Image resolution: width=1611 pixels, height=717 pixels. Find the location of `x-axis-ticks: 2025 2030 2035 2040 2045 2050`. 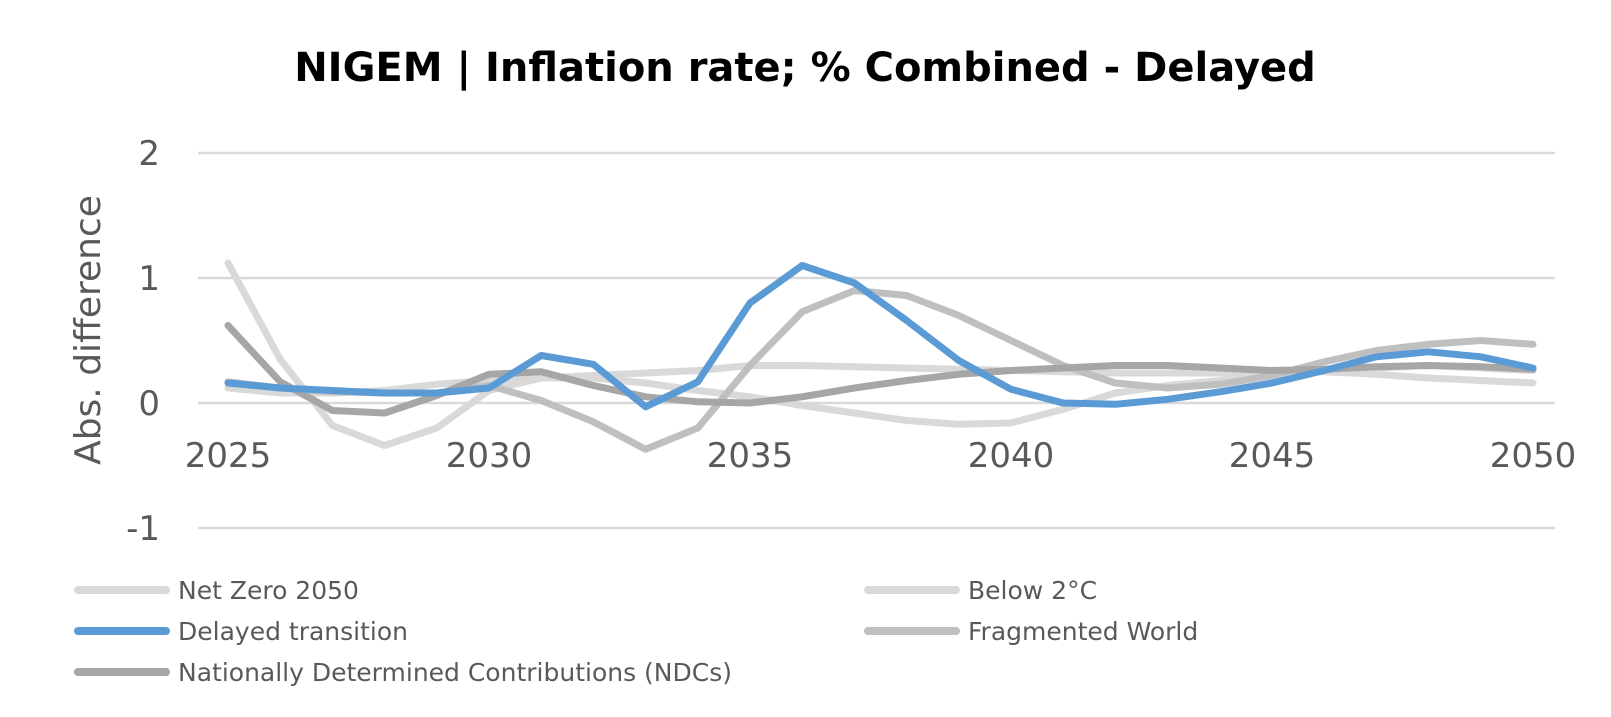

x-axis-ticks: 2025 2030 2035 2040 2045 2050 is located at coordinates (881, 456).